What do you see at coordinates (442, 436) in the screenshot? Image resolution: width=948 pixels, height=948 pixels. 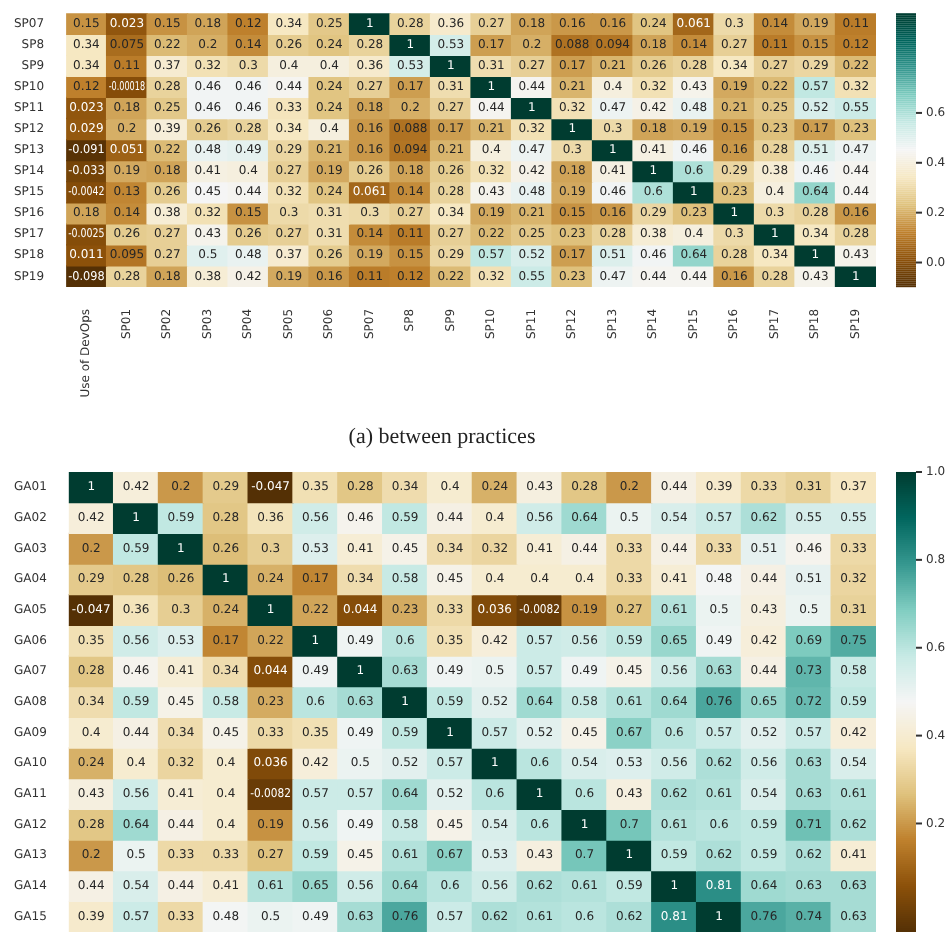 I see `text: (a) between practices` at bounding box center [442, 436].